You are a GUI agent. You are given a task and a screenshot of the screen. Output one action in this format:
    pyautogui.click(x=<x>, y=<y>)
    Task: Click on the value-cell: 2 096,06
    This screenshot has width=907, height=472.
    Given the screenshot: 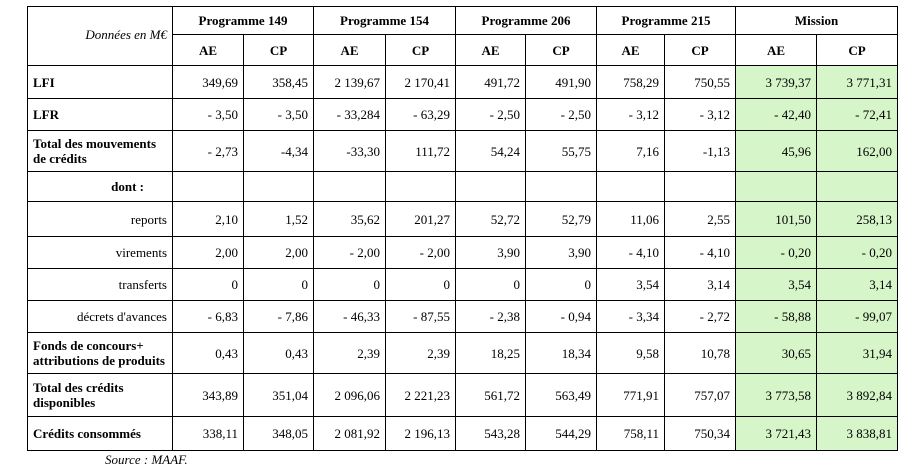 What is the action you would take?
    pyautogui.click(x=349, y=395)
    